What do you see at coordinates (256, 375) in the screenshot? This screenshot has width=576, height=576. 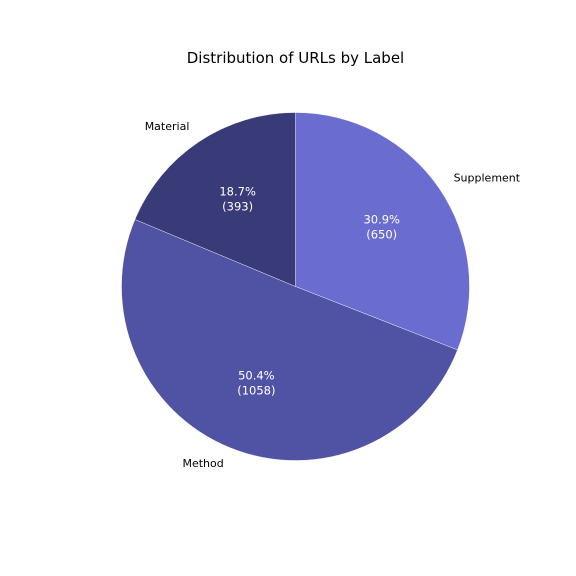 I see `slice-percent-method: 50.4%` at bounding box center [256, 375].